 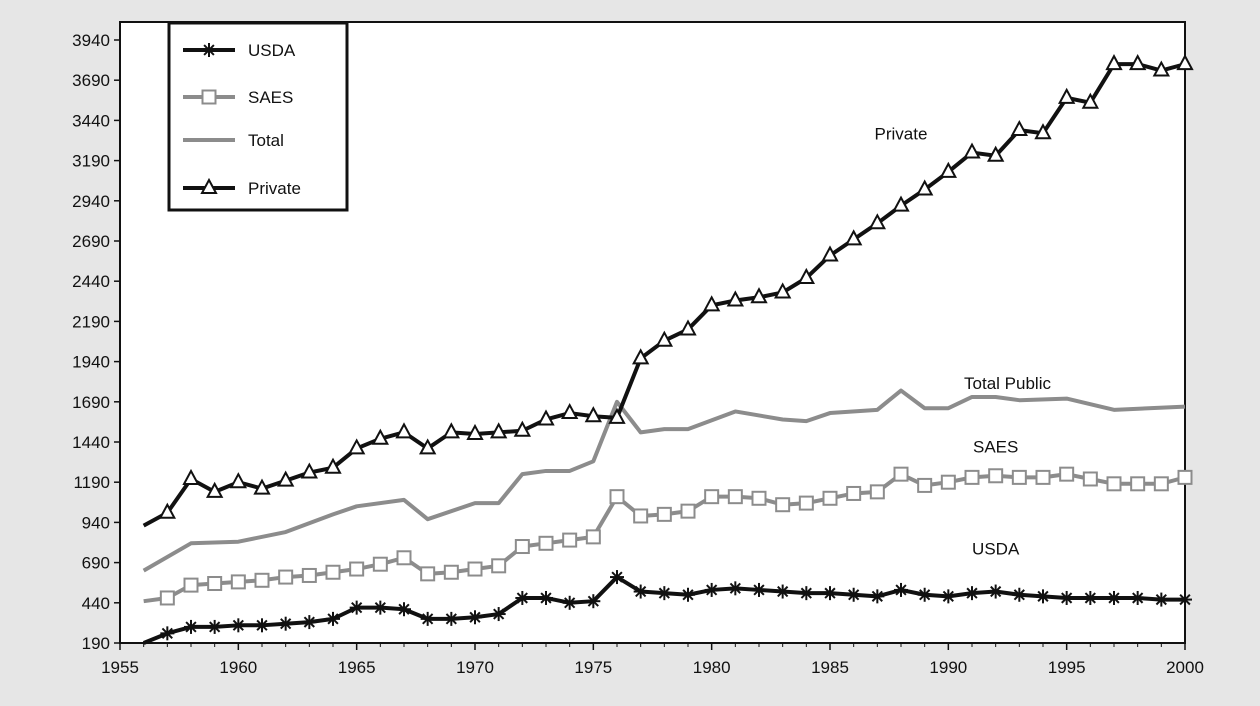 What do you see at coordinates (96, 522) in the screenshot?
I see `y-tick-label: 940` at bounding box center [96, 522].